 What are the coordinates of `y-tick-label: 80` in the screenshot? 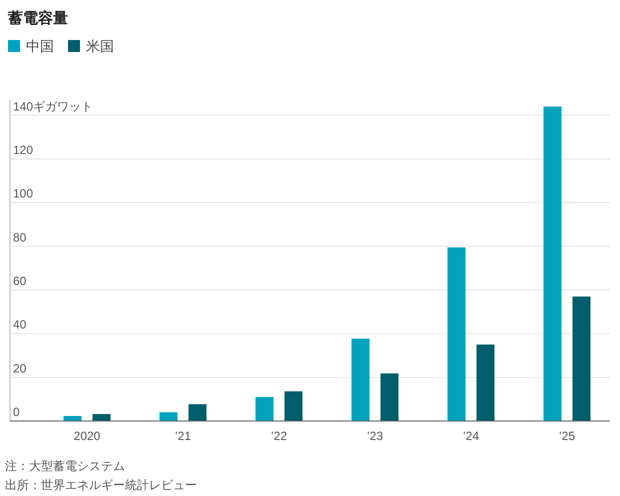 It's located at (20, 237).